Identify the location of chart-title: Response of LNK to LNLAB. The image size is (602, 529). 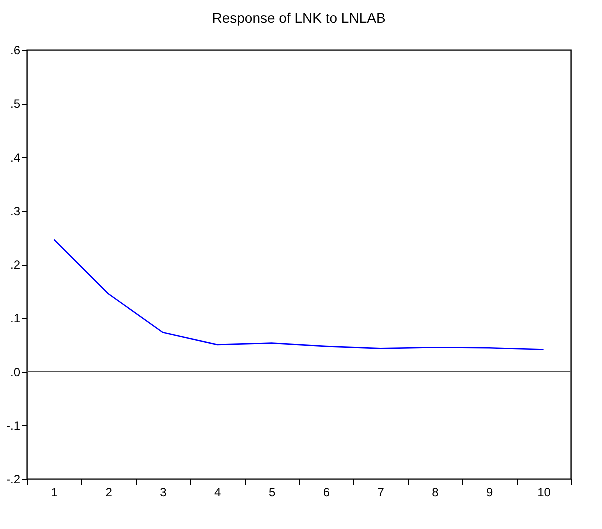
(299, 18).